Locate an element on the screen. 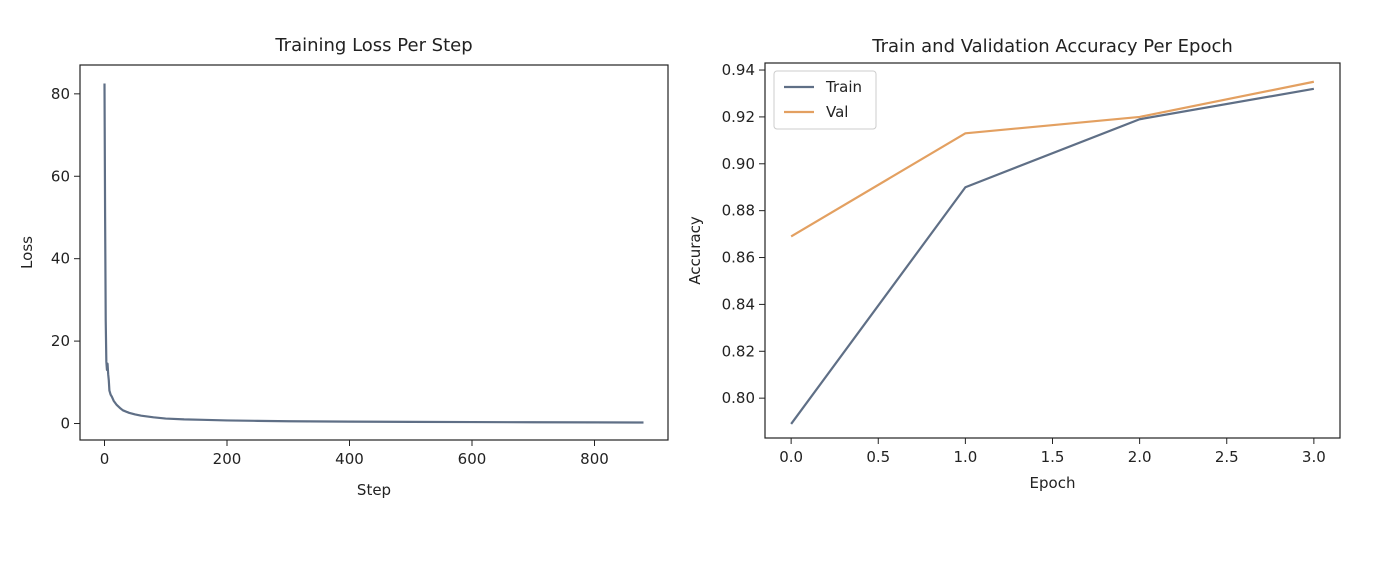 The width and height of the screenshot is (1400, 563). y-tick-label: 0.80 is located at coordinates (738, 398).